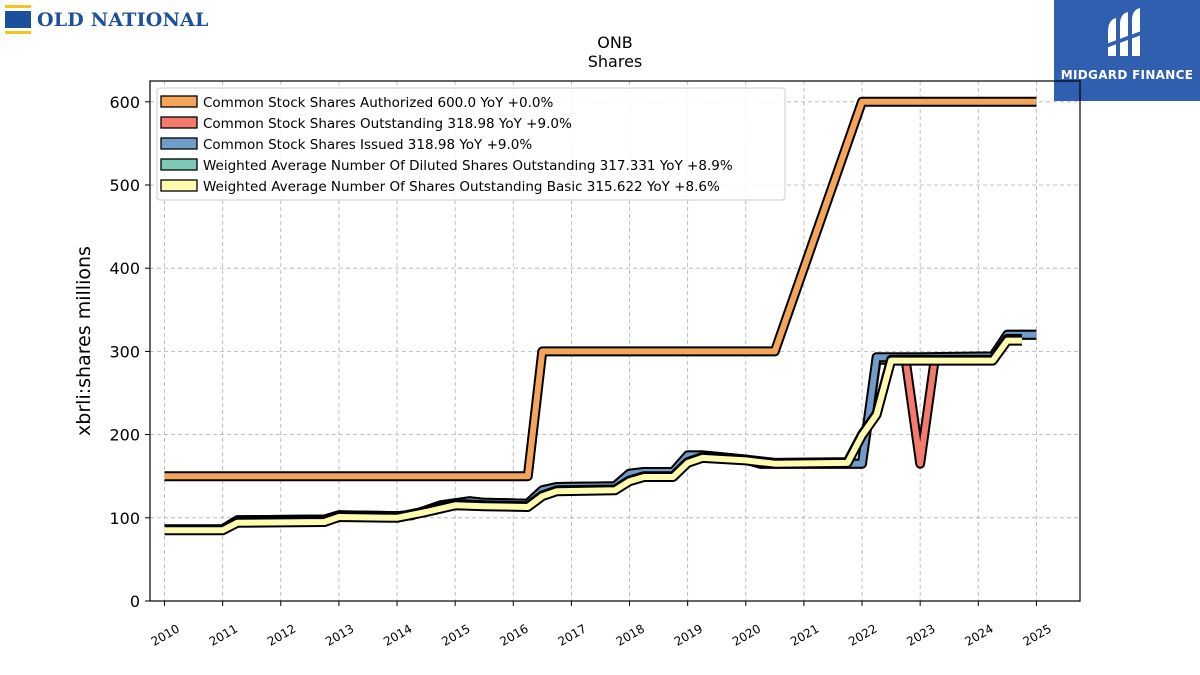 The image size is (1200, 675). What do you see at coordinates (455, 634) in the screenshot?
I see `x-tick-label: 2015` at bounding box center [455, 634].